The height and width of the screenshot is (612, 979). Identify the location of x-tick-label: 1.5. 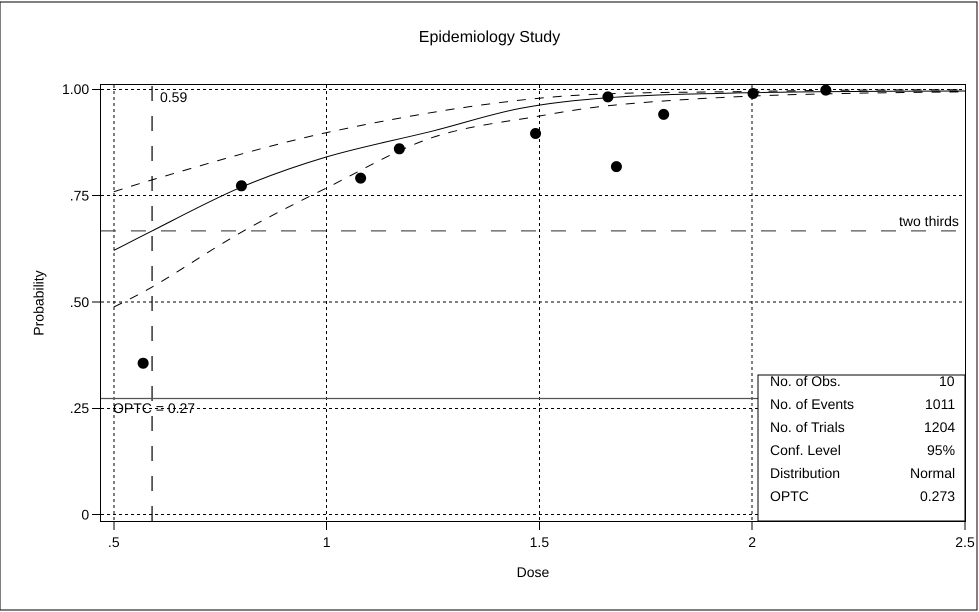
(540, 542).